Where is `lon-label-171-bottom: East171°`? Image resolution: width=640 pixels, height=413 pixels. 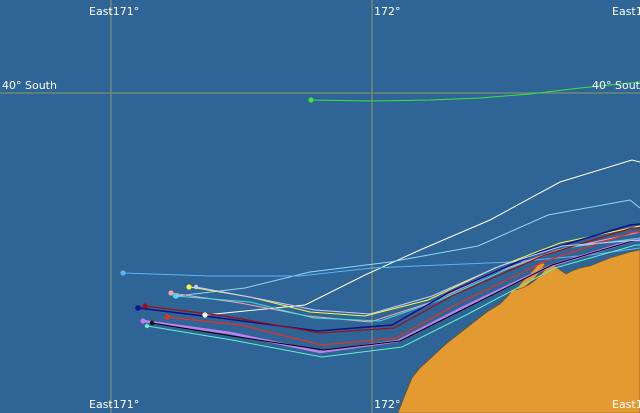 lon-label-171-bottom: East171° is located at coordinates (114, 404).